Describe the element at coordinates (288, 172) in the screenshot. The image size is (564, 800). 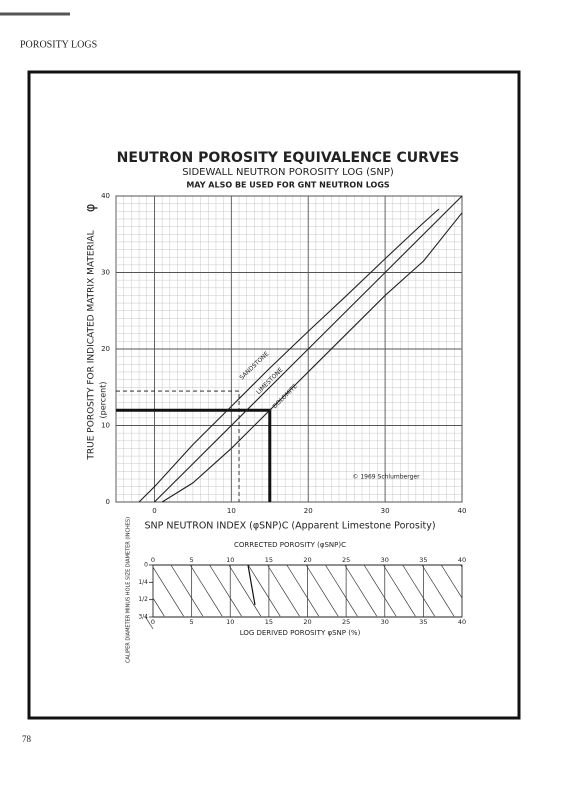
I see `chart-subtitle: SIDEWALL NEUTRON POROSITY LOG (SNP)` at that location.